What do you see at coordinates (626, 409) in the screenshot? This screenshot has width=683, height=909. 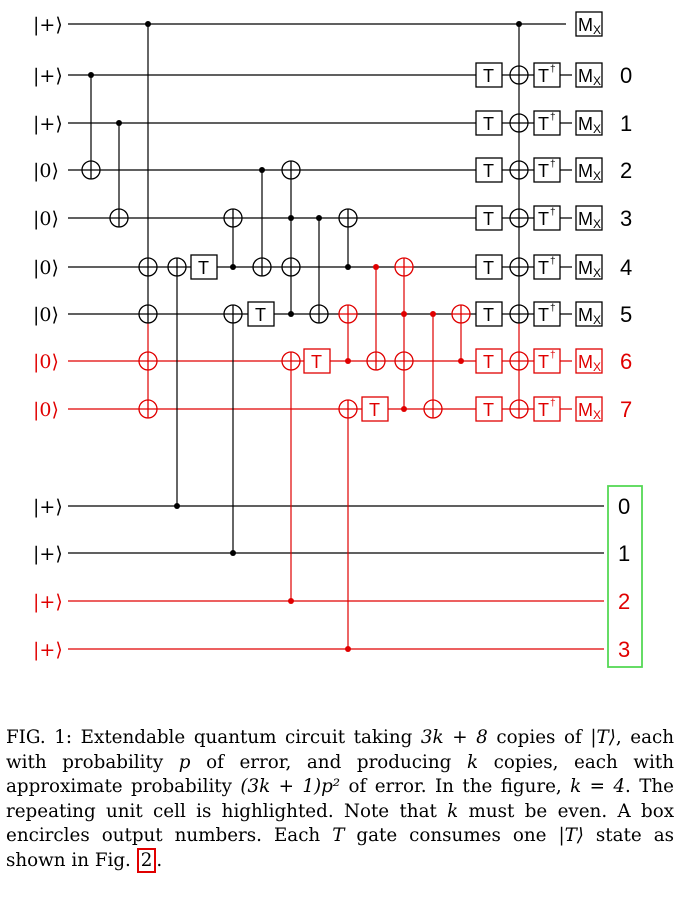 I see `output-number: 7` at bounding box center [626, 409].